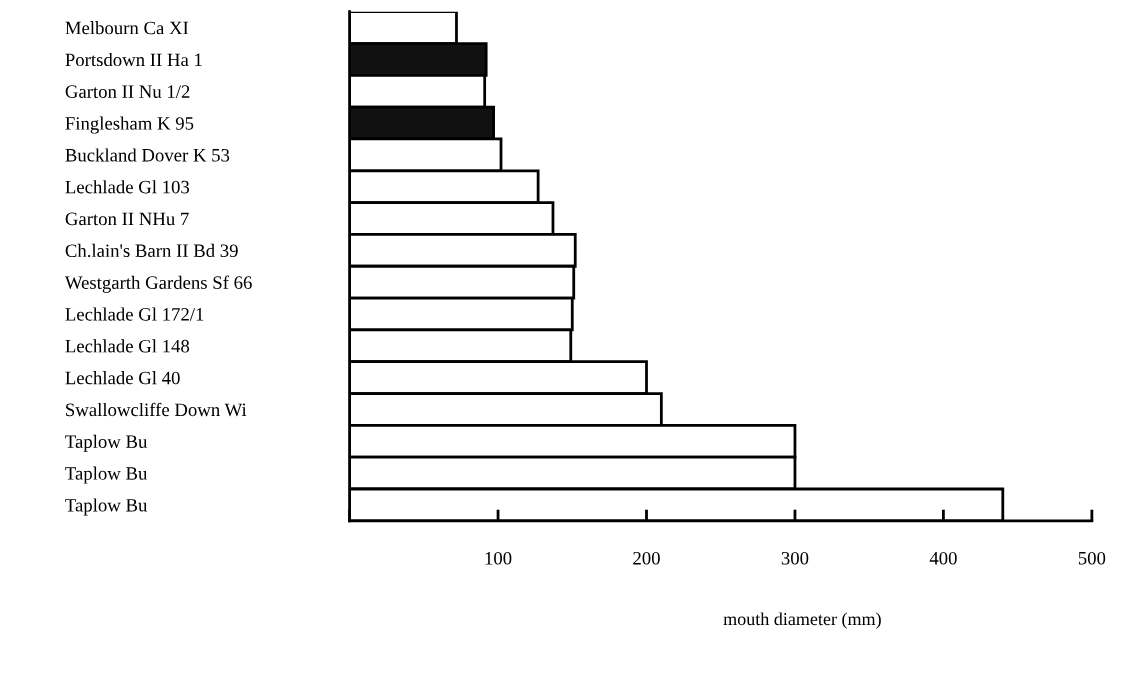  I want to click on x-tick-label: 500, so click(1092, 558).